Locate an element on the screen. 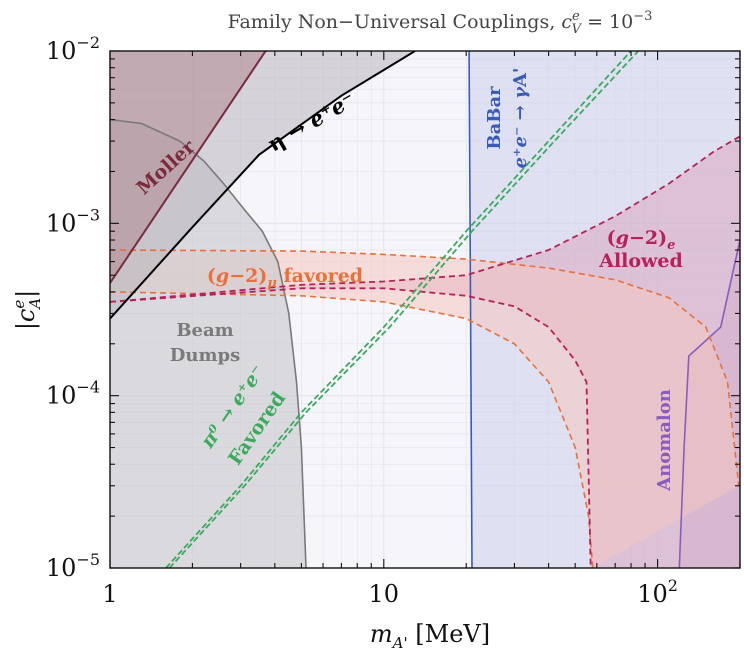 The height and width of the screenshot is (653, 744). y-axis-title: |ceA| is located at coordinates (27, 310).